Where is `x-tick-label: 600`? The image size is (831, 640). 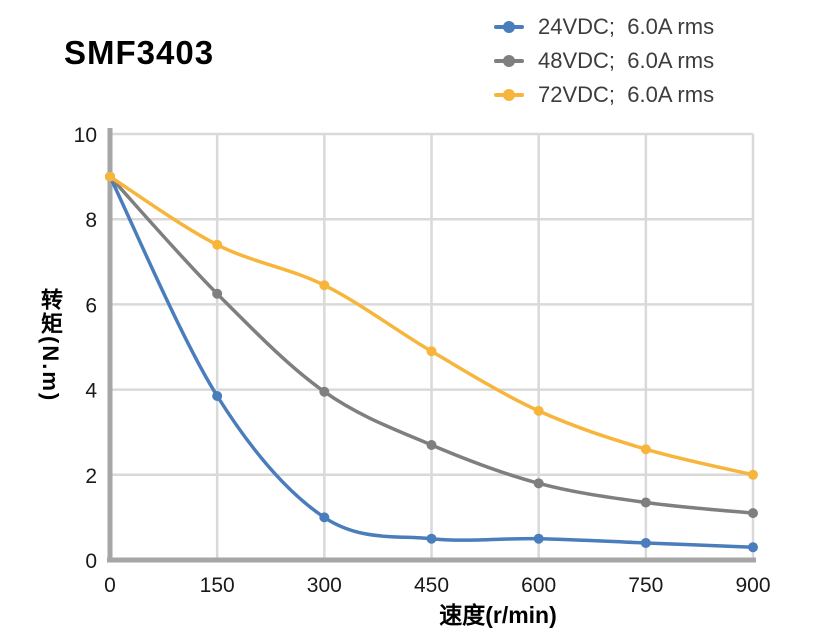 x-tick-label: 600 is located at coordinates (538, 585).